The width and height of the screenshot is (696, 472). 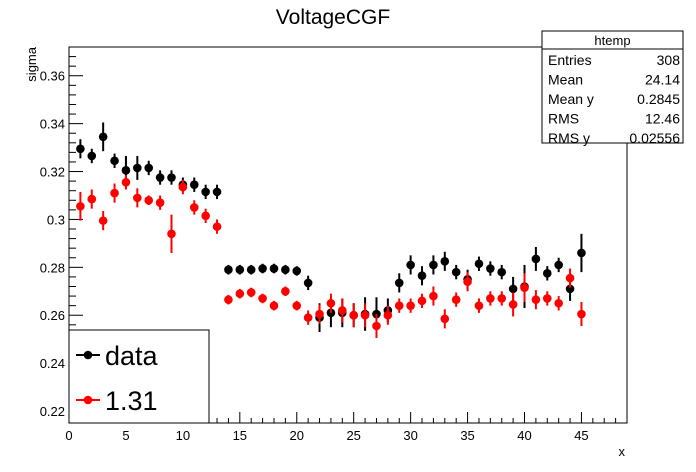 What do you see at coordinates (52, 267) in the screenshot?
I see `y-tick-label: 0.28` at bounding box center [52, 267].